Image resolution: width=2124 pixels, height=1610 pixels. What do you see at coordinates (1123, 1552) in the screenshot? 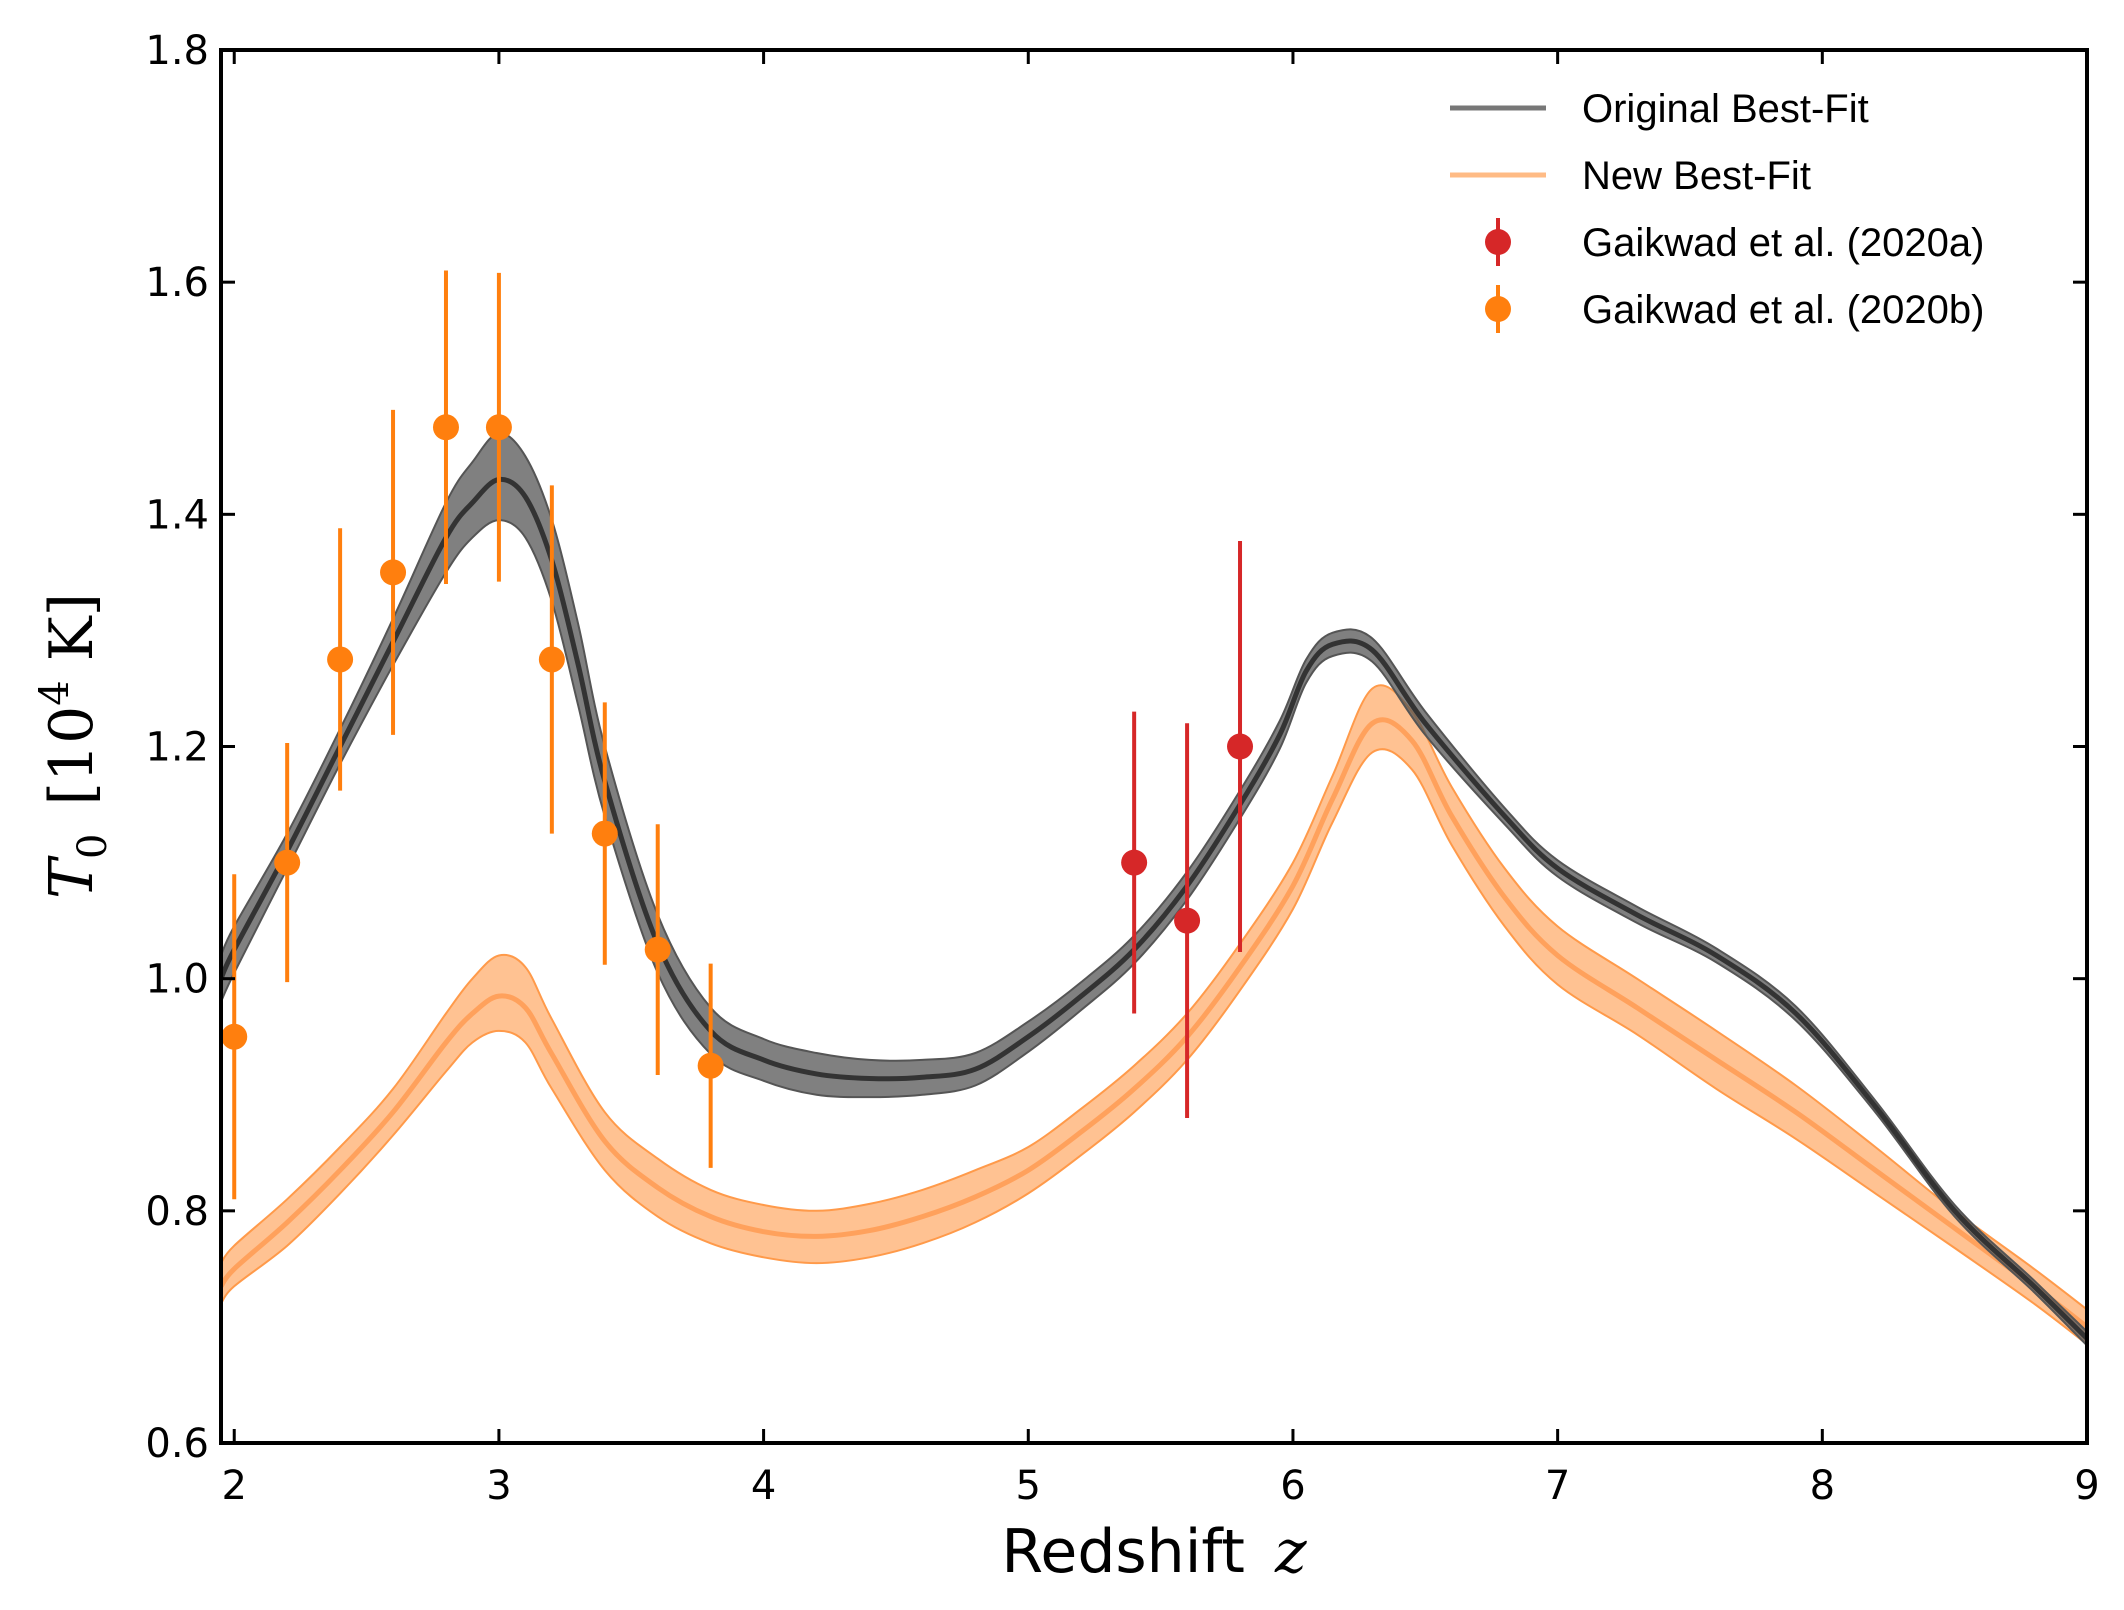
I see `x-axis-label-text: Redshift` at bounding box center [1123, 1552].